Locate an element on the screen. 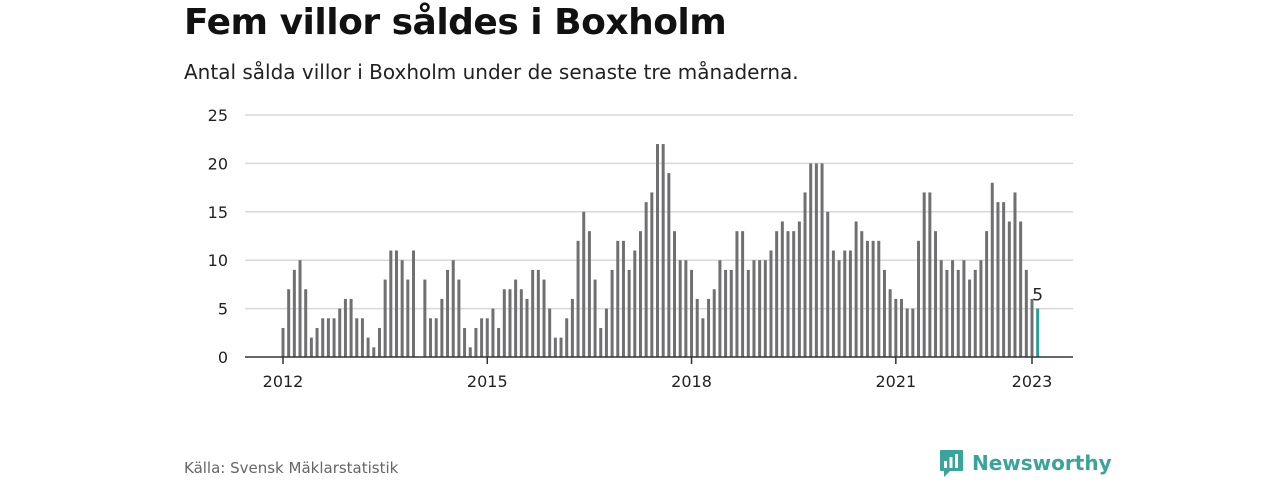 This screenshot has width=1280, height=480. x-tick-label: 2018 is located at coordinates (691, 381).